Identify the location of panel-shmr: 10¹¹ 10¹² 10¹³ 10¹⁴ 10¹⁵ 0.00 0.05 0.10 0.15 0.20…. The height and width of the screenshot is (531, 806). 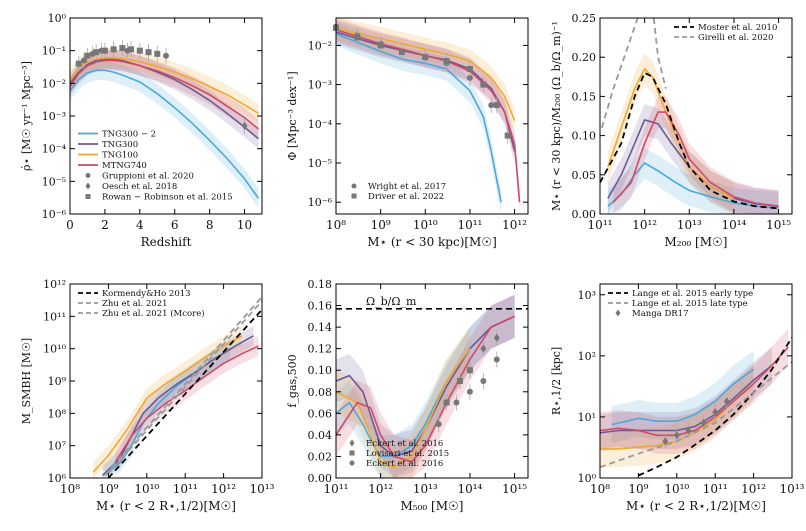
(671, 130).